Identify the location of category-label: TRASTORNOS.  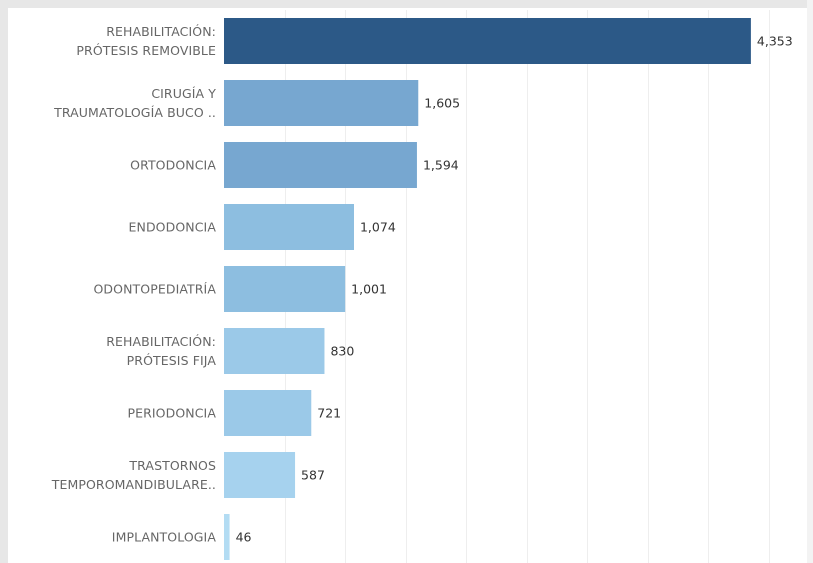
(172, 465).